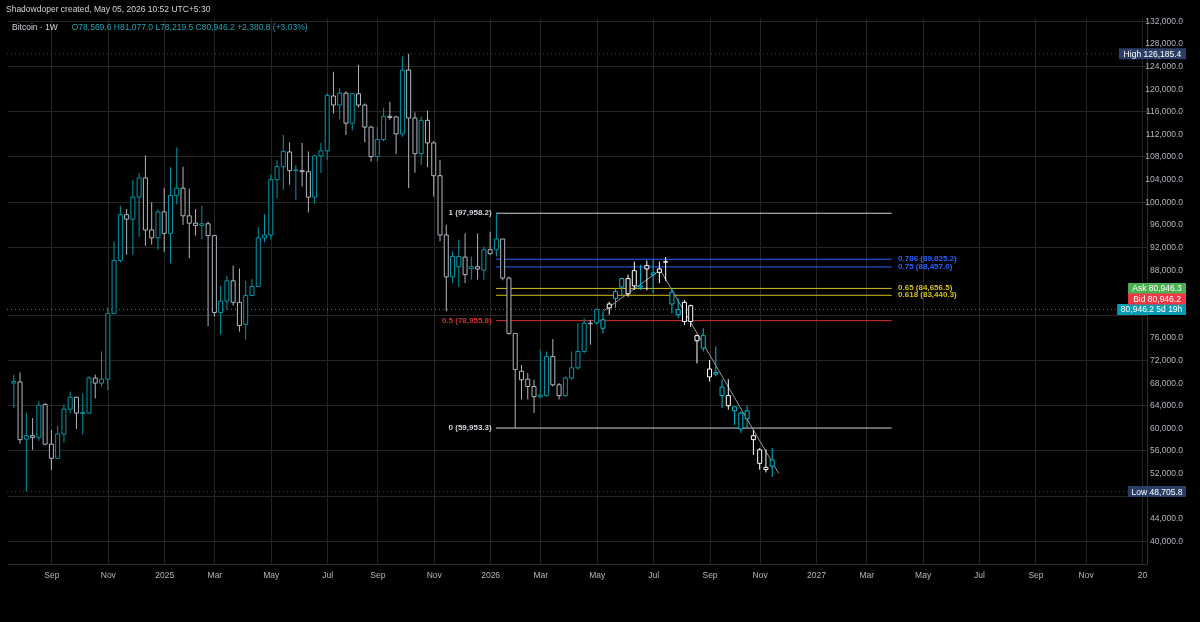  I want to click on y-tick-label: 64,000.0, so click(1166, 405).